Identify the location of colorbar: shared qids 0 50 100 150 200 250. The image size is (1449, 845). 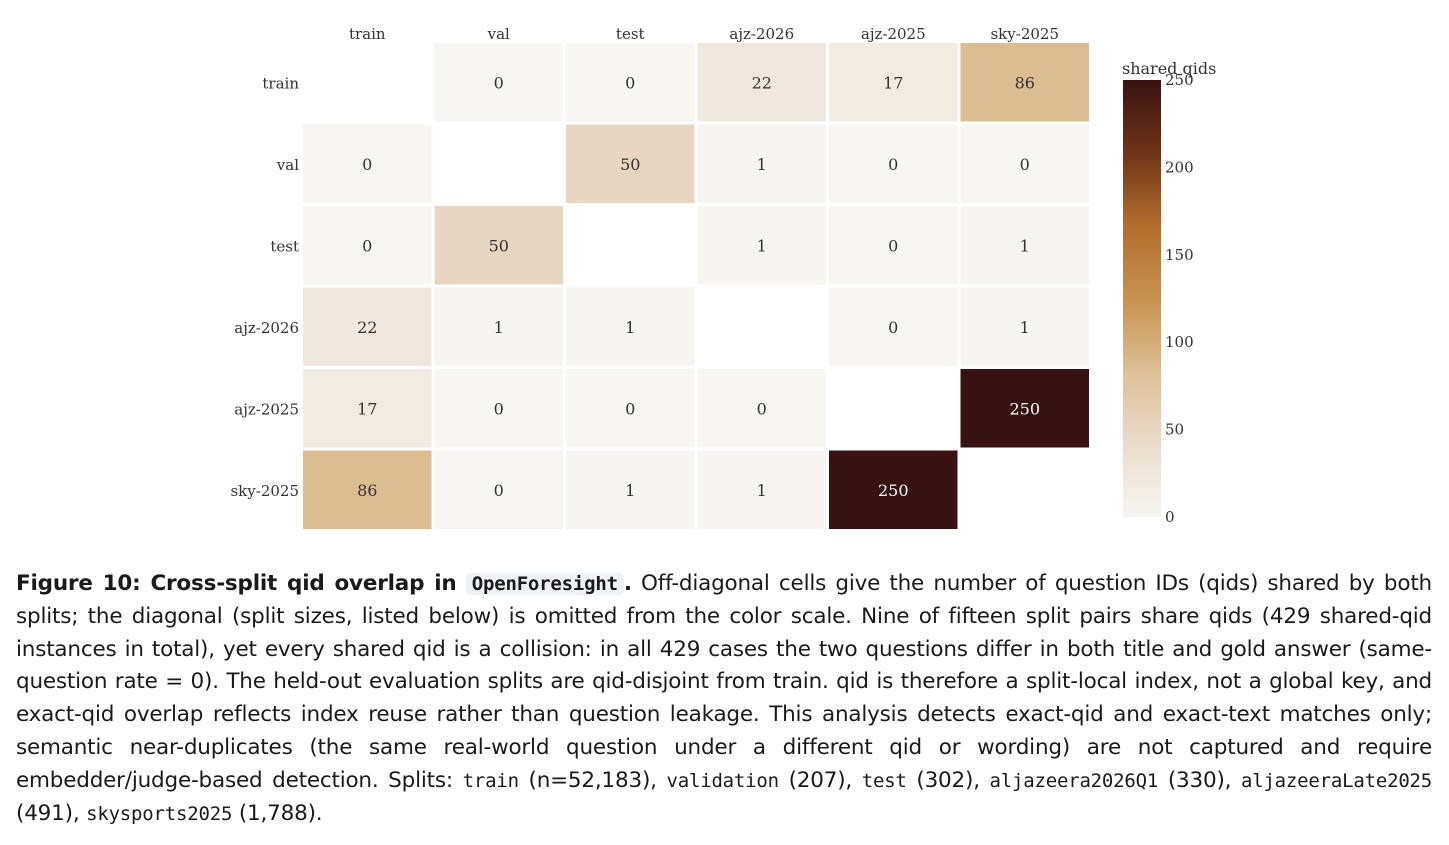
(1169, 292).